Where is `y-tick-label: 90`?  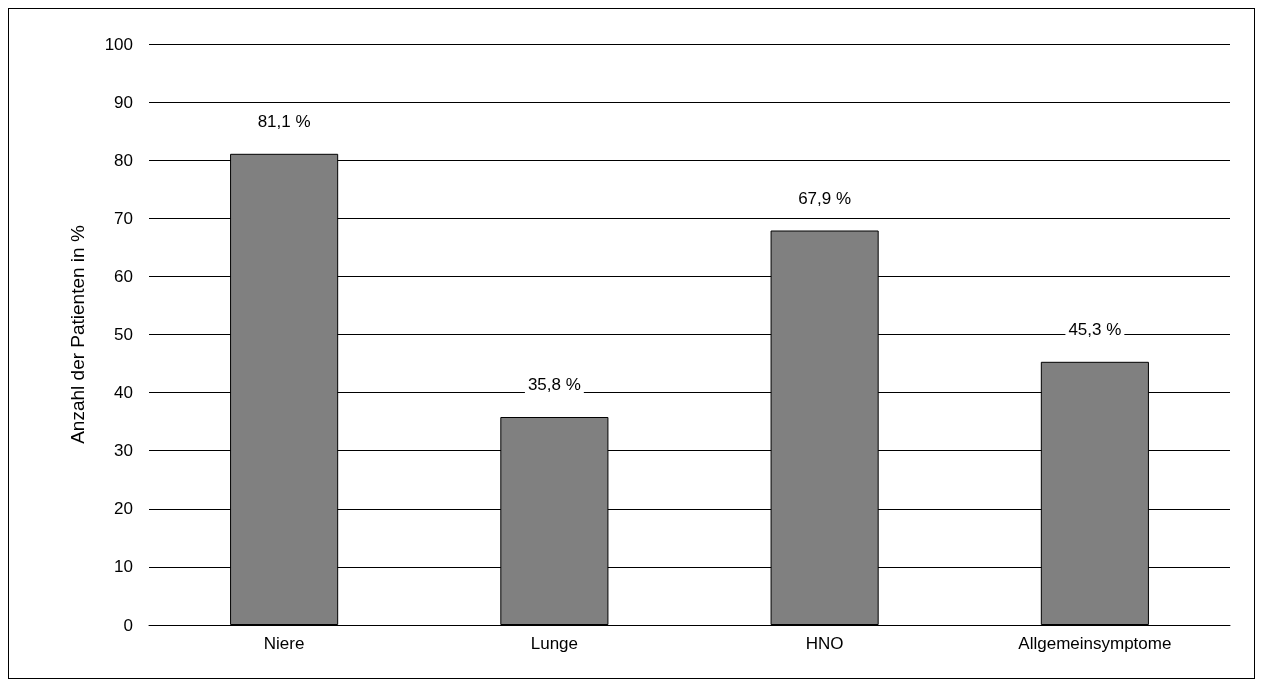
y-tick-label: 90 is located at coordinates (123, 102).